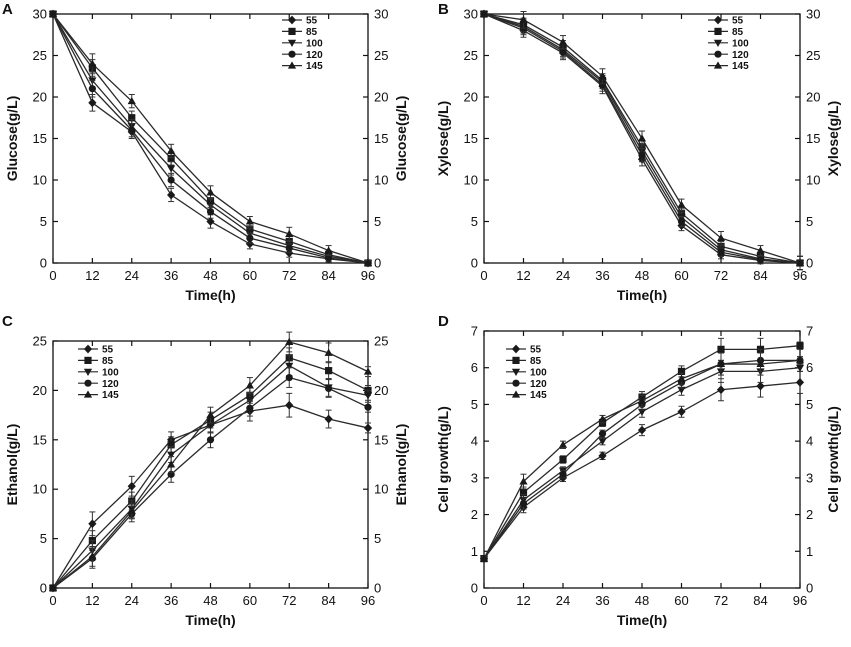 The height and width of the screenshot is (647, 851). What do you see at coordinates (210, 620) in the screenshot?
I see `panel-c-xlabel: Time(h)` at bounding box center [210, 620].